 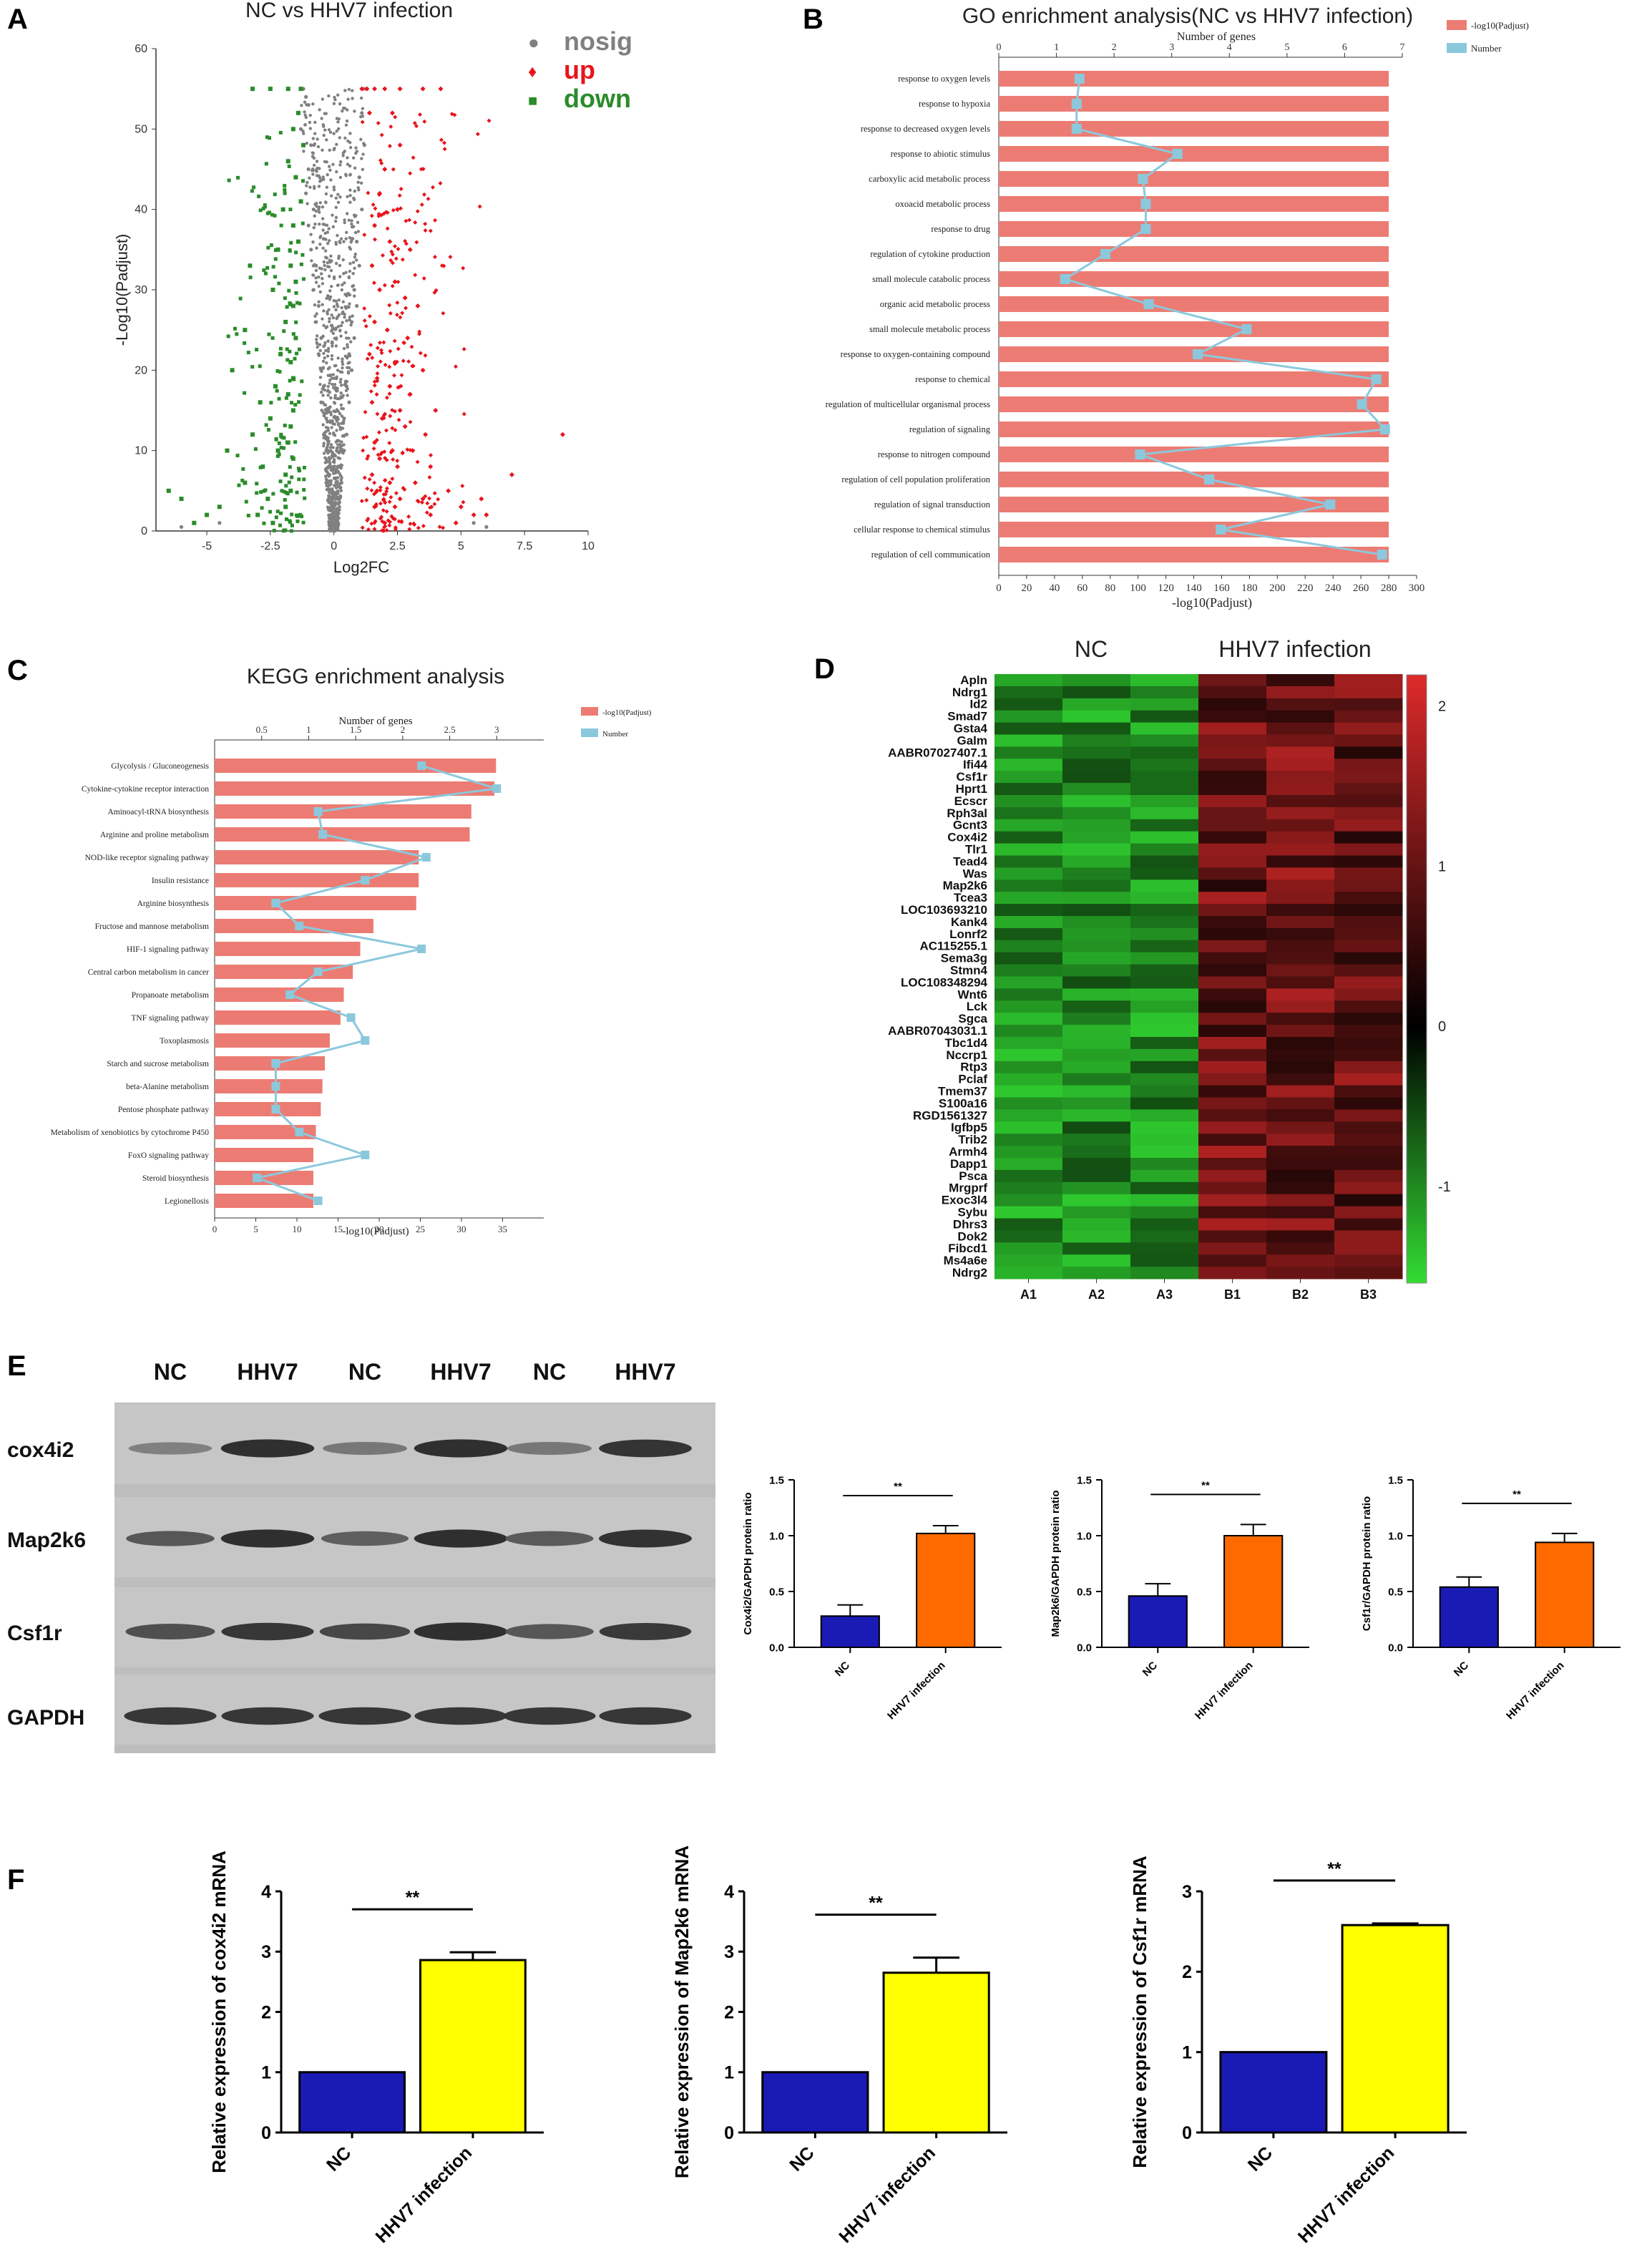 I want to click on blot-lane-label: HHV7, so click(x=460, y=1372).